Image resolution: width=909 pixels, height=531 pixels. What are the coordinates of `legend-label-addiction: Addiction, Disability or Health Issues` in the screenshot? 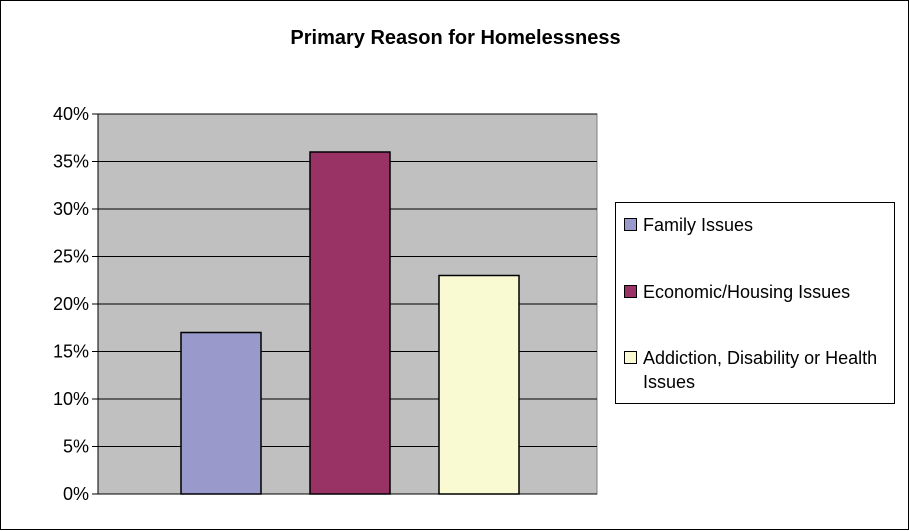 It's located at (760, 370).